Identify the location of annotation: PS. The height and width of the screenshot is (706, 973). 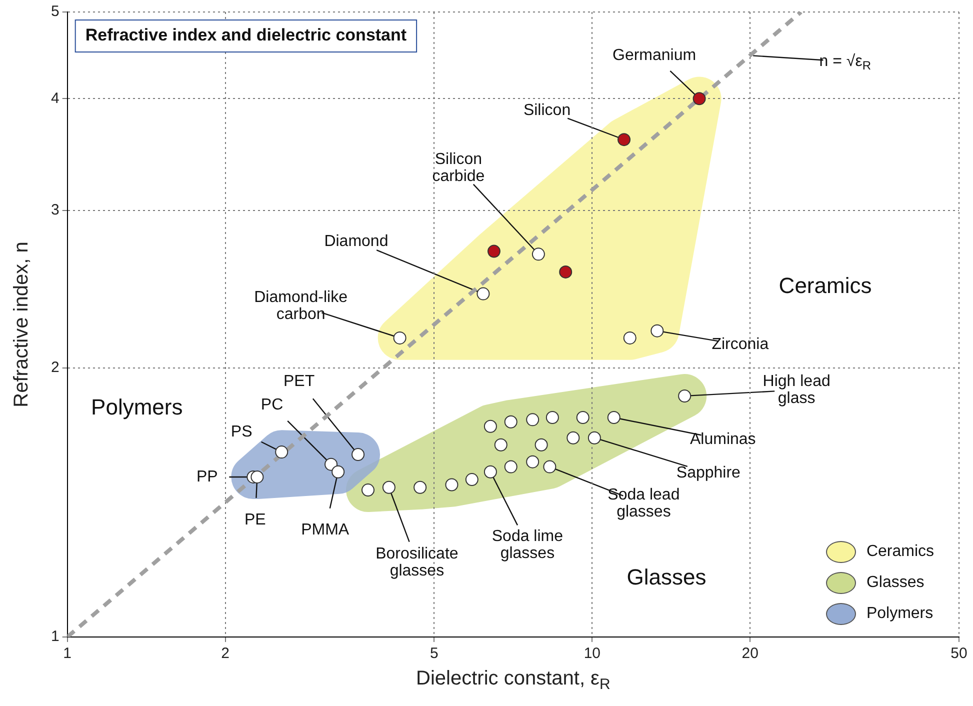
(241, 431).